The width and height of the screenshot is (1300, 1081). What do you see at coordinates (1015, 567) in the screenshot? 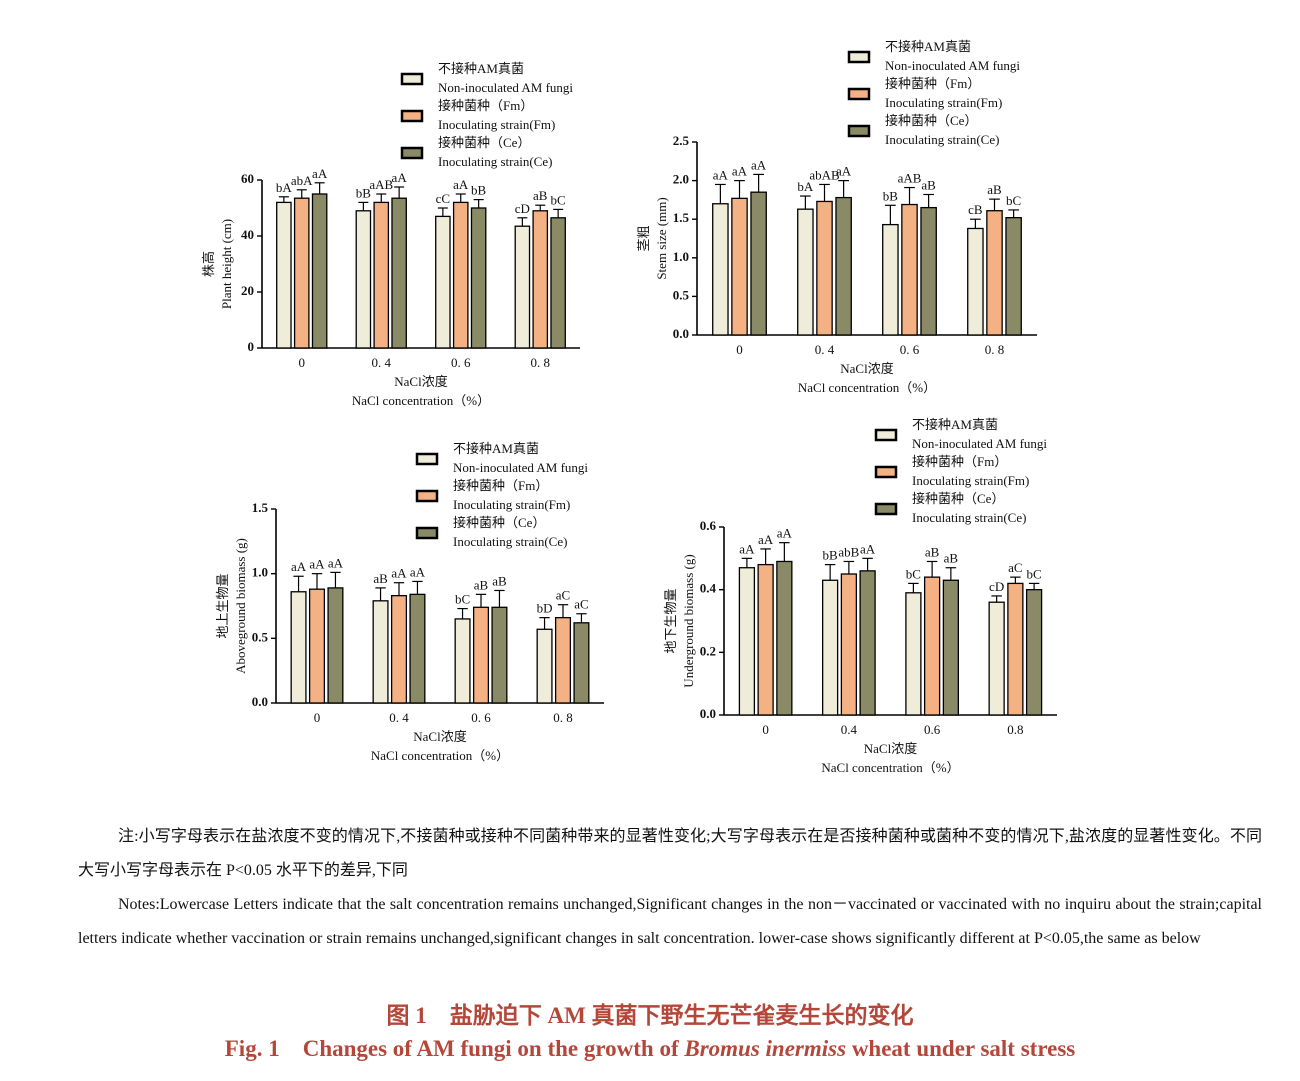
I see `significance-letter: aC` at bounding box center [1015, 567].